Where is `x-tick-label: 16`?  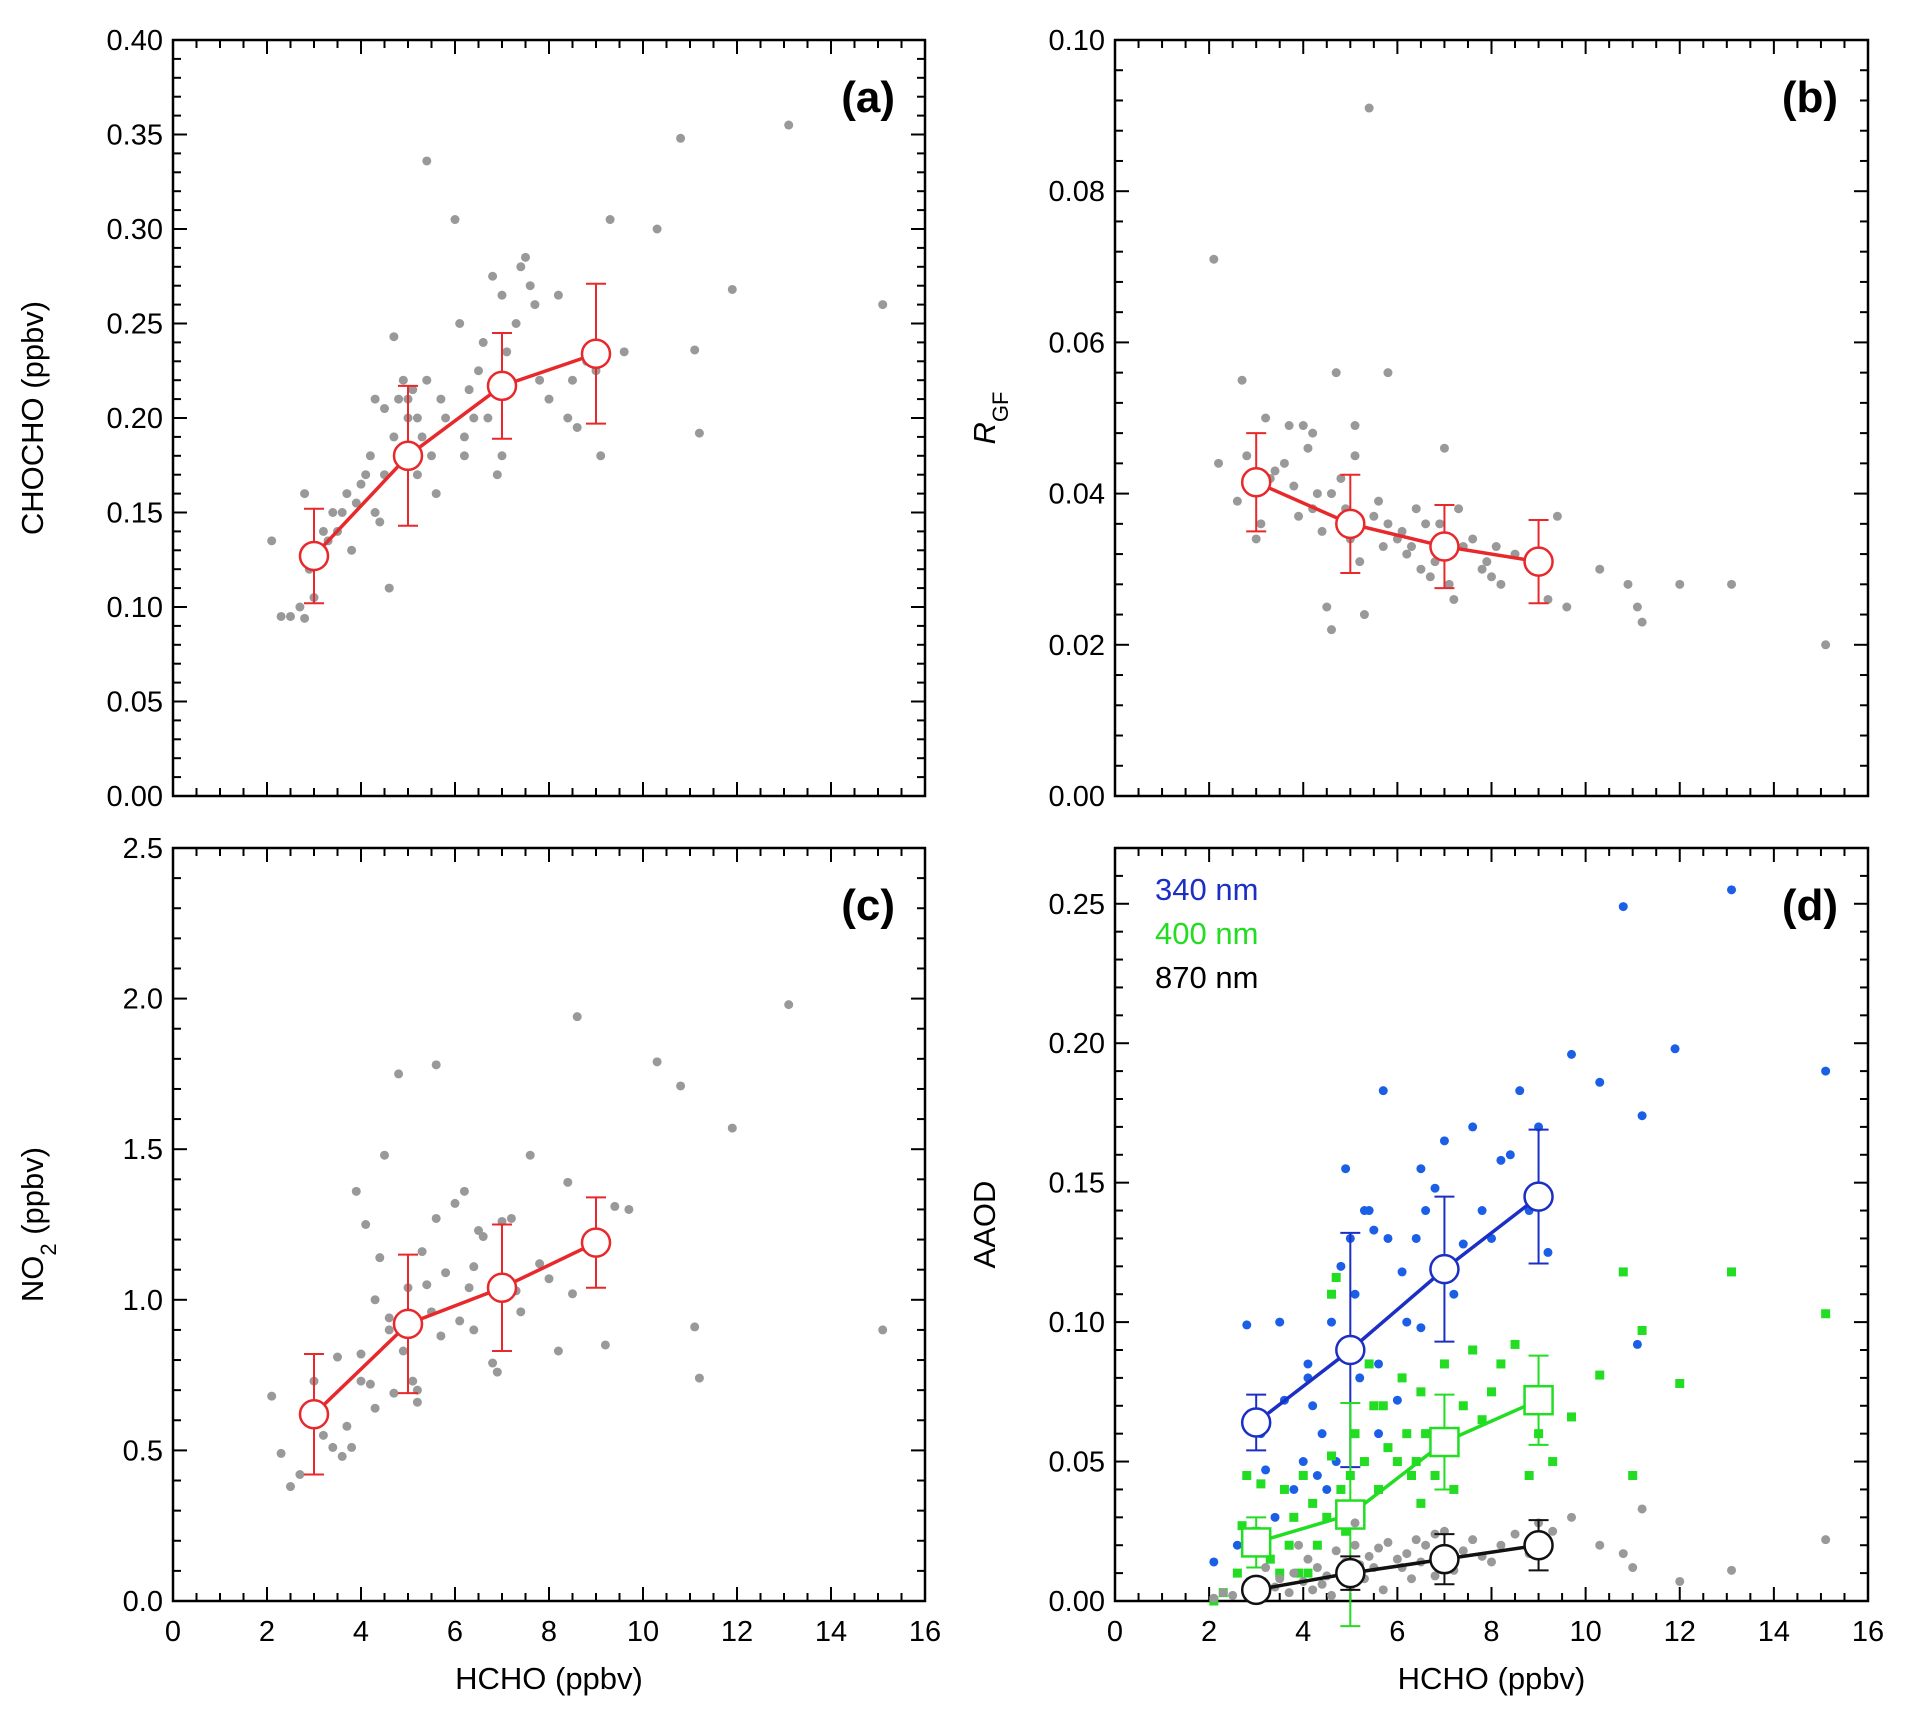
x-tick-label: 16 is located at coordinates (1868, 1632).